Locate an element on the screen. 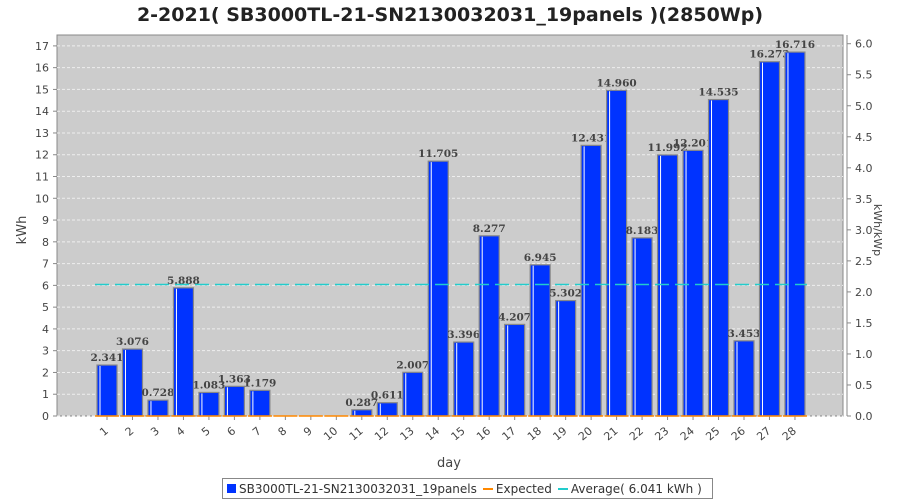 This screenshot has width=900, height=500. data-label: 8.277 is located at coordinates (489, 229).